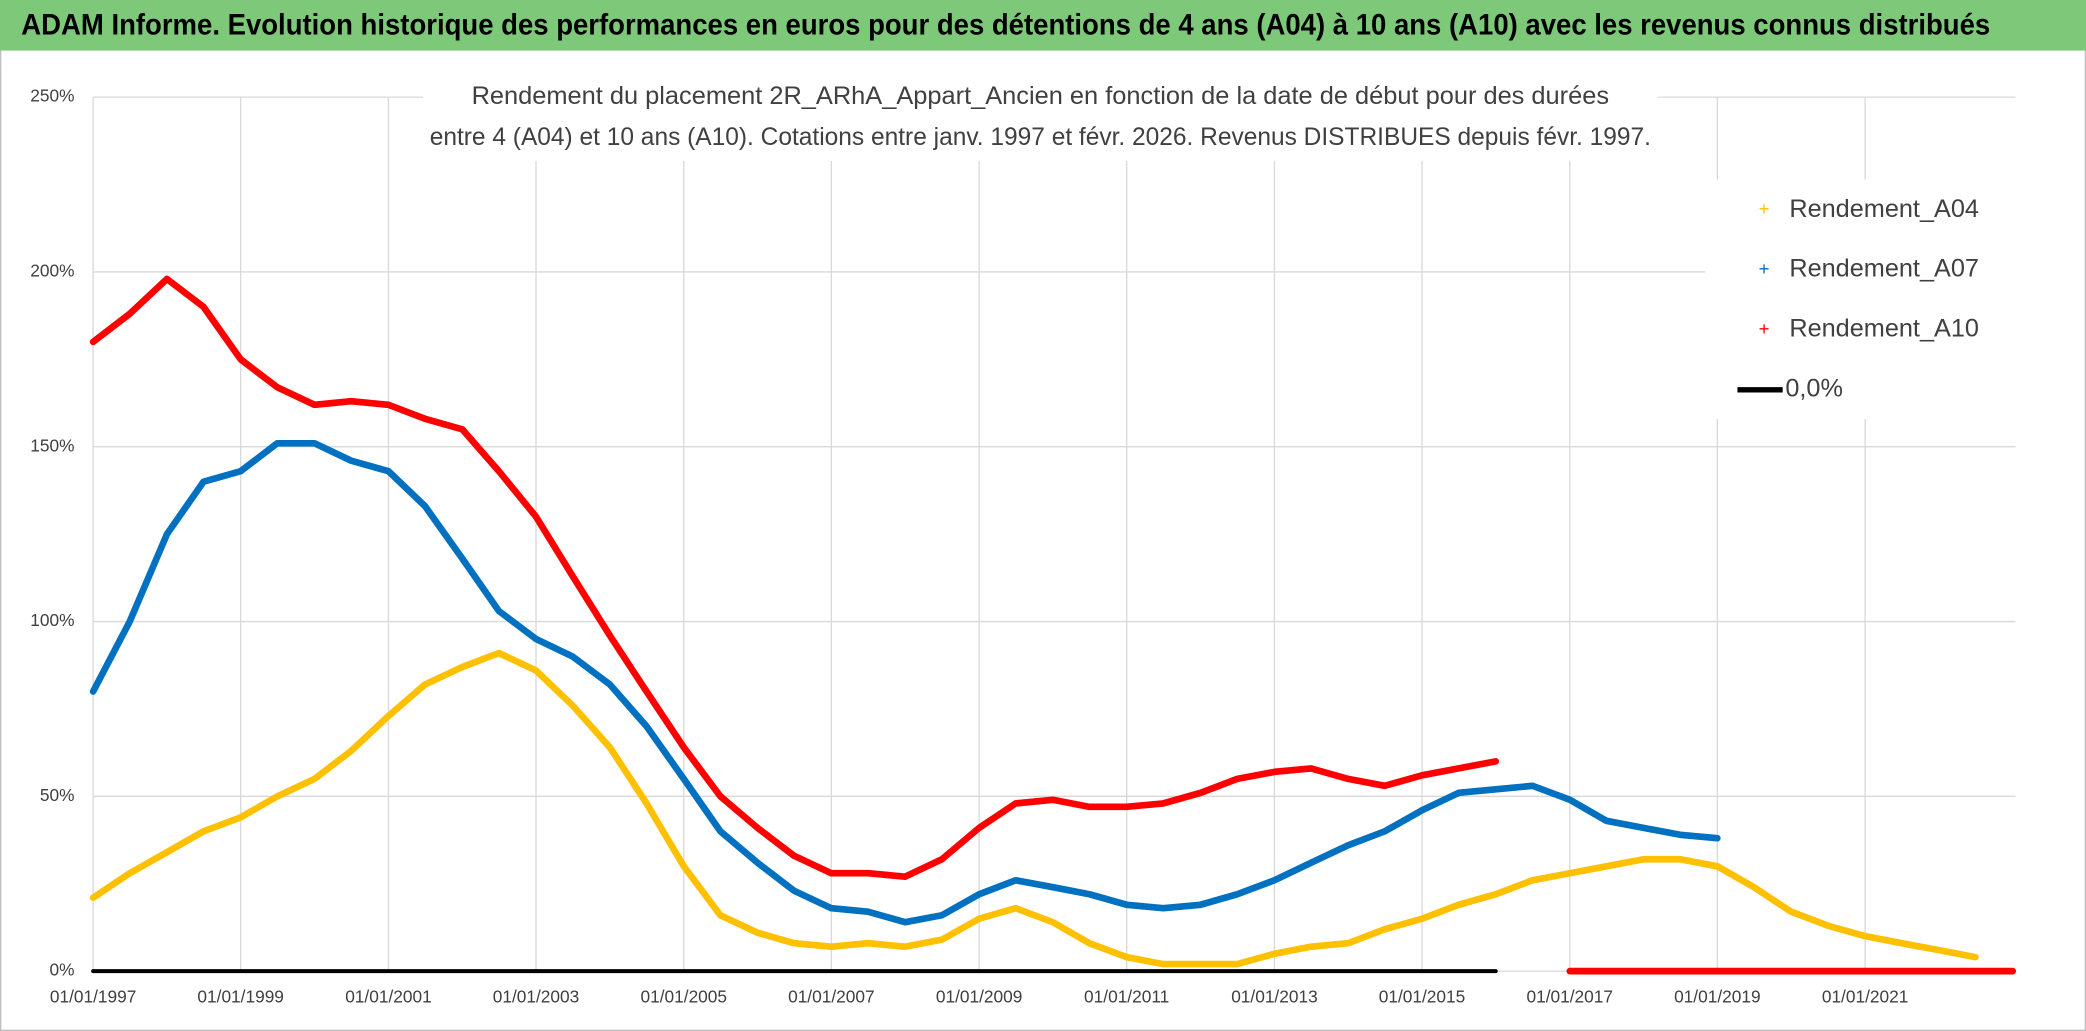 Image resolution: width=2086 pixels, height=1031 pixels. What do you see at coordinates (1814, 388) in the screenshot?
I see `legend-label: 0,0%` at bounding box center [1814, 388].